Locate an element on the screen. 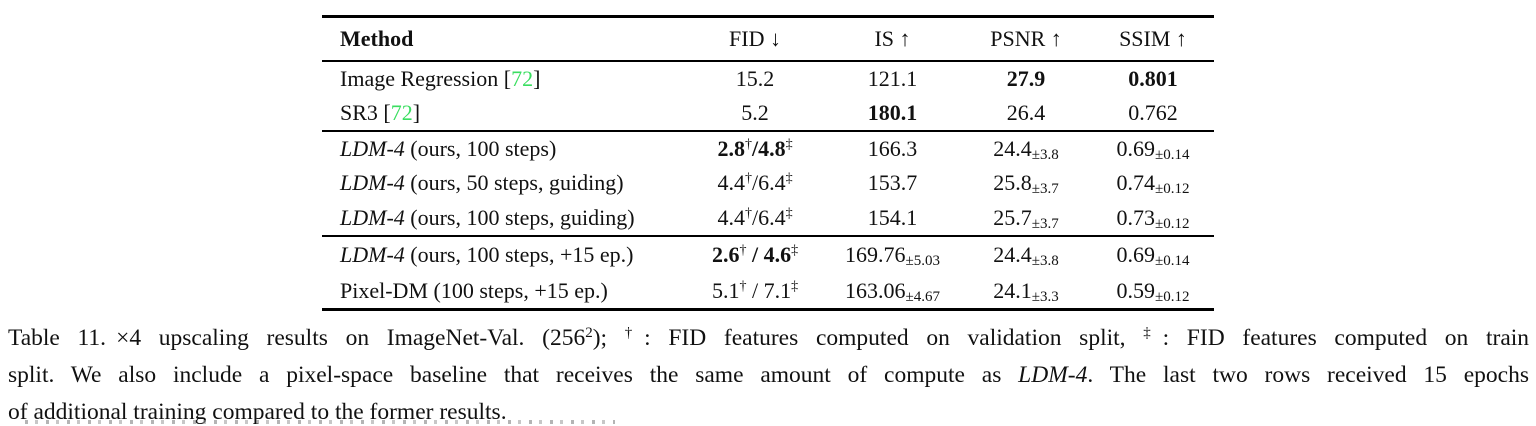  fid-value: 2.8 is located at coordinates (731, 148).